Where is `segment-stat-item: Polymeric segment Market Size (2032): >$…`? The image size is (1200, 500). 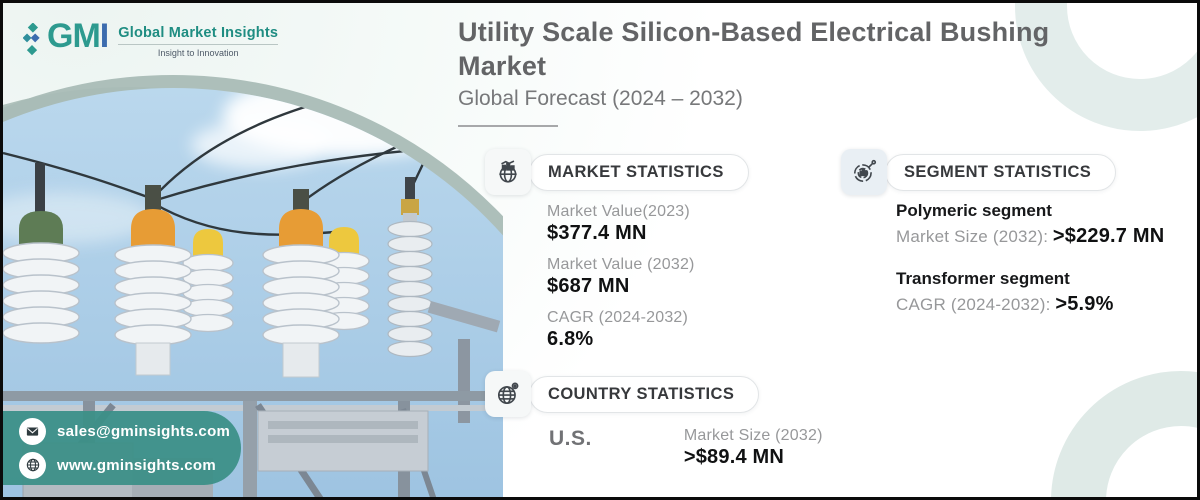 segment-stat-item: Polymeric segment Market Size (2032): >$… is located at coordinates (1030, 224).